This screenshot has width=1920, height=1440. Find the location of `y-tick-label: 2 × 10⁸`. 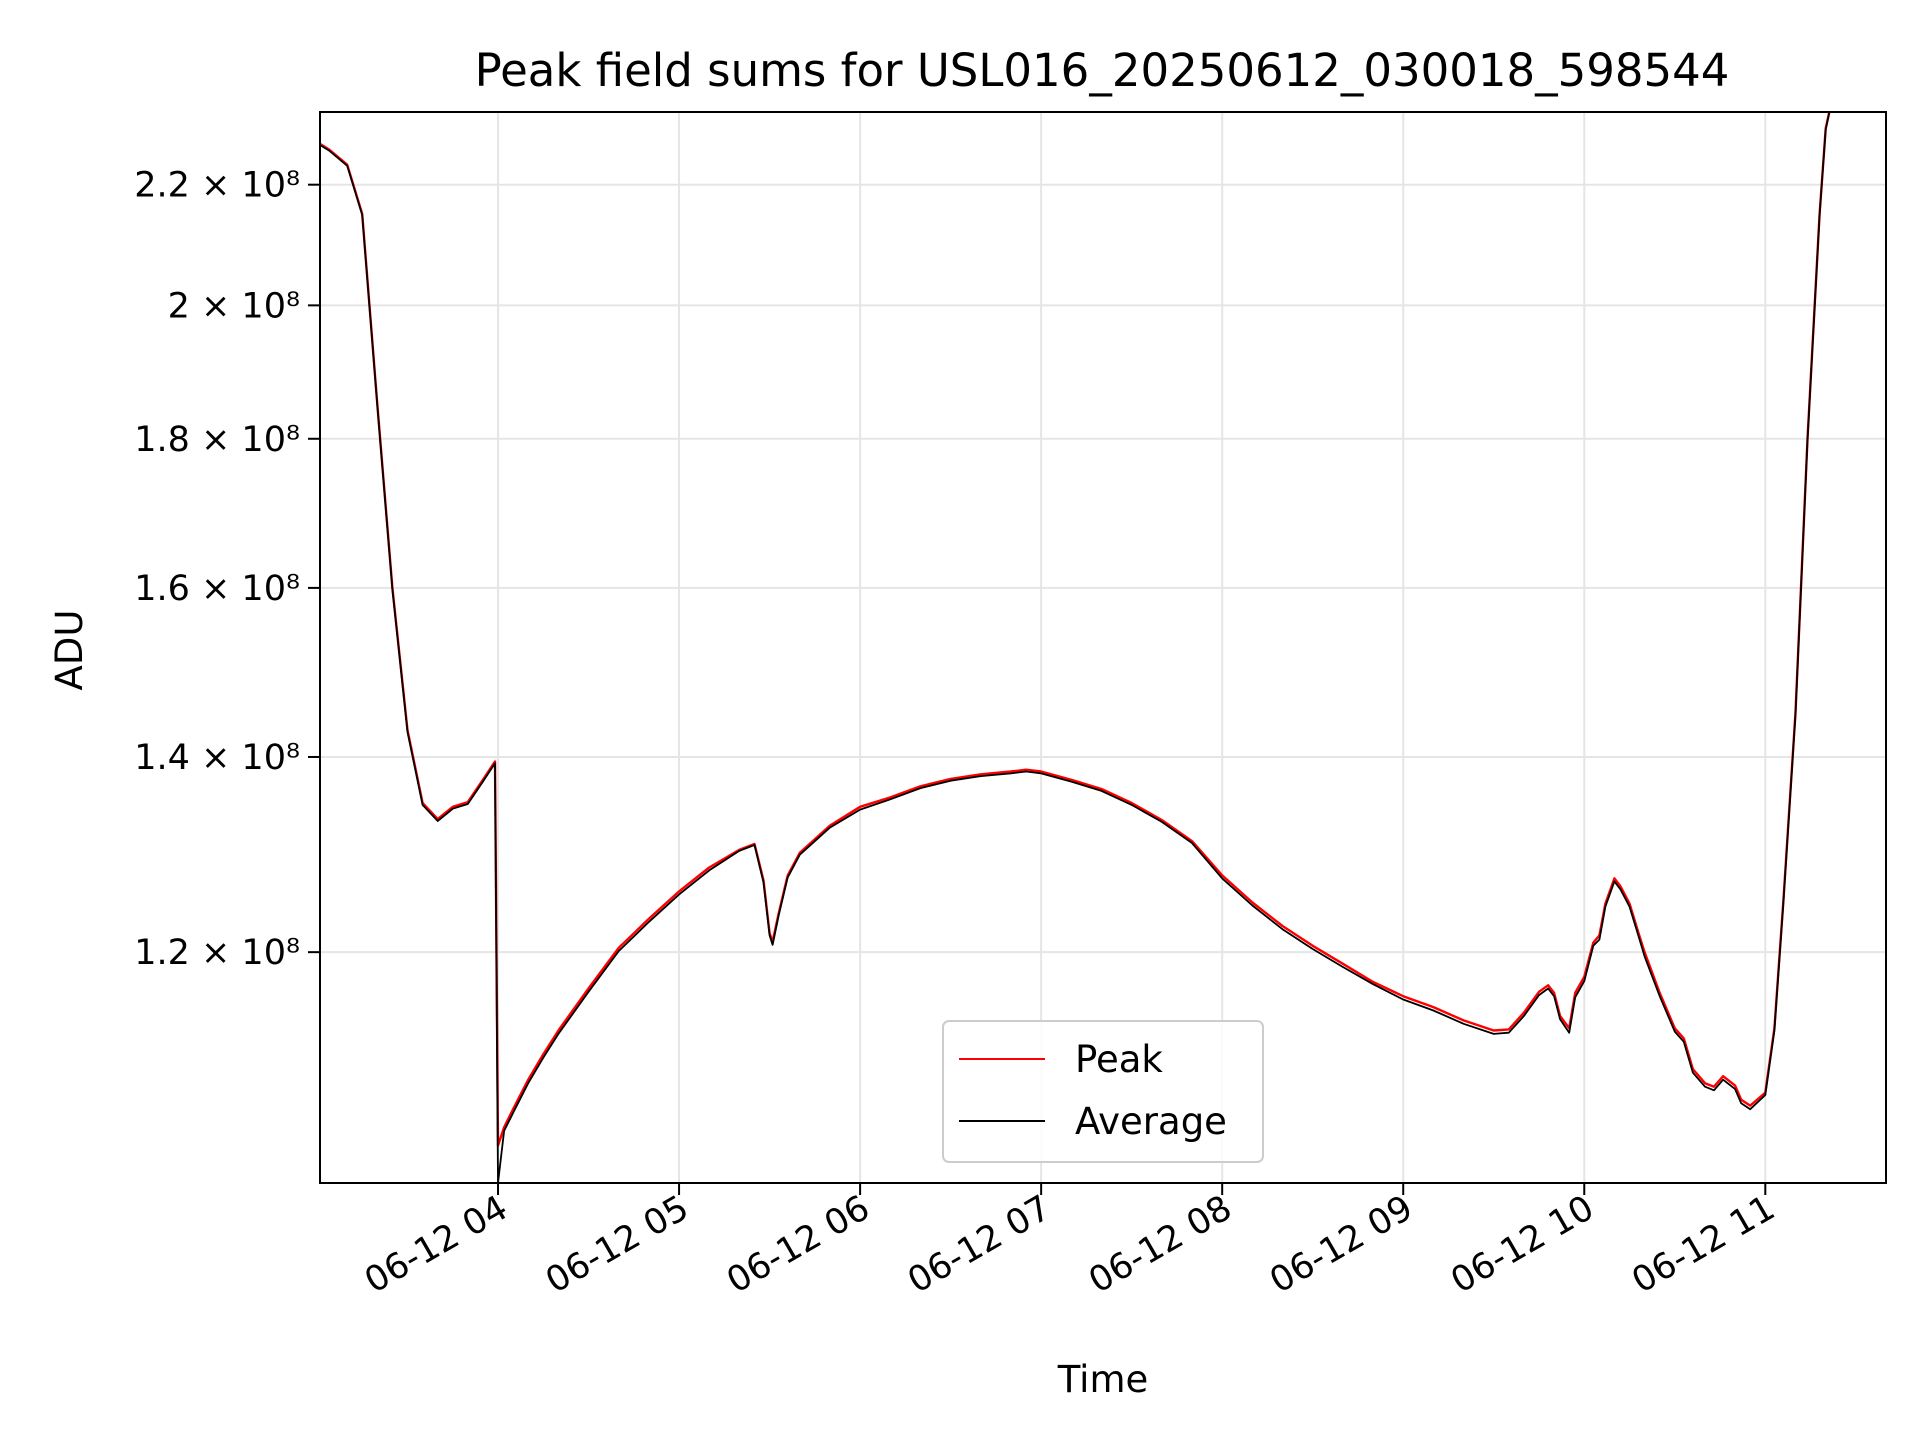

y-tick-label: 2 × 10⁸ is located at coordinates (234, 306).